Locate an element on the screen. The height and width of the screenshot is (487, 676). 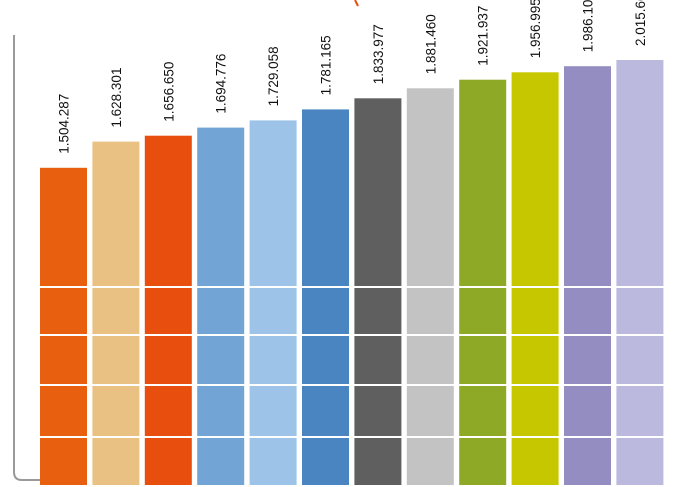
value-label-10: 1.956.995 is located at coordinates (535, 29).